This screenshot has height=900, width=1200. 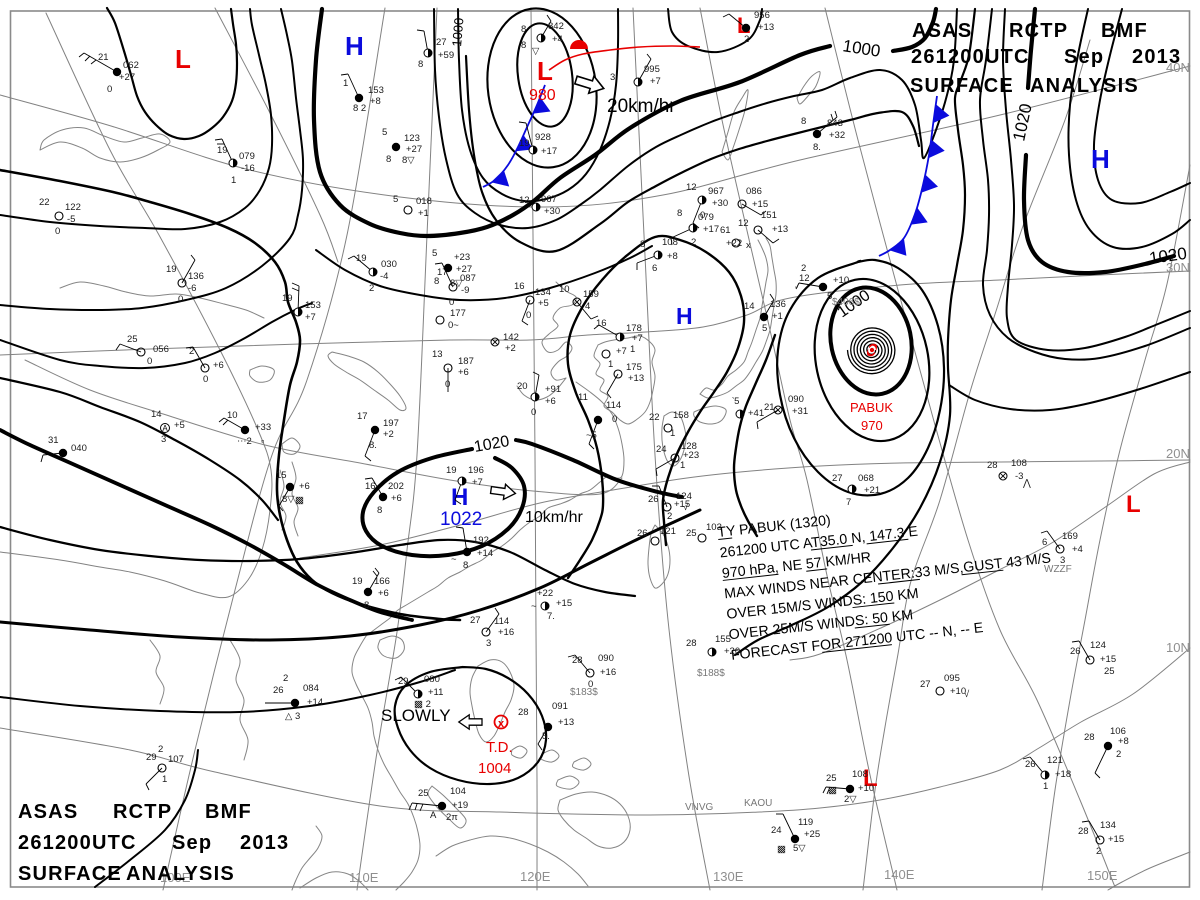 I want to click on svg-text: 159, so click(x=591, y=294).